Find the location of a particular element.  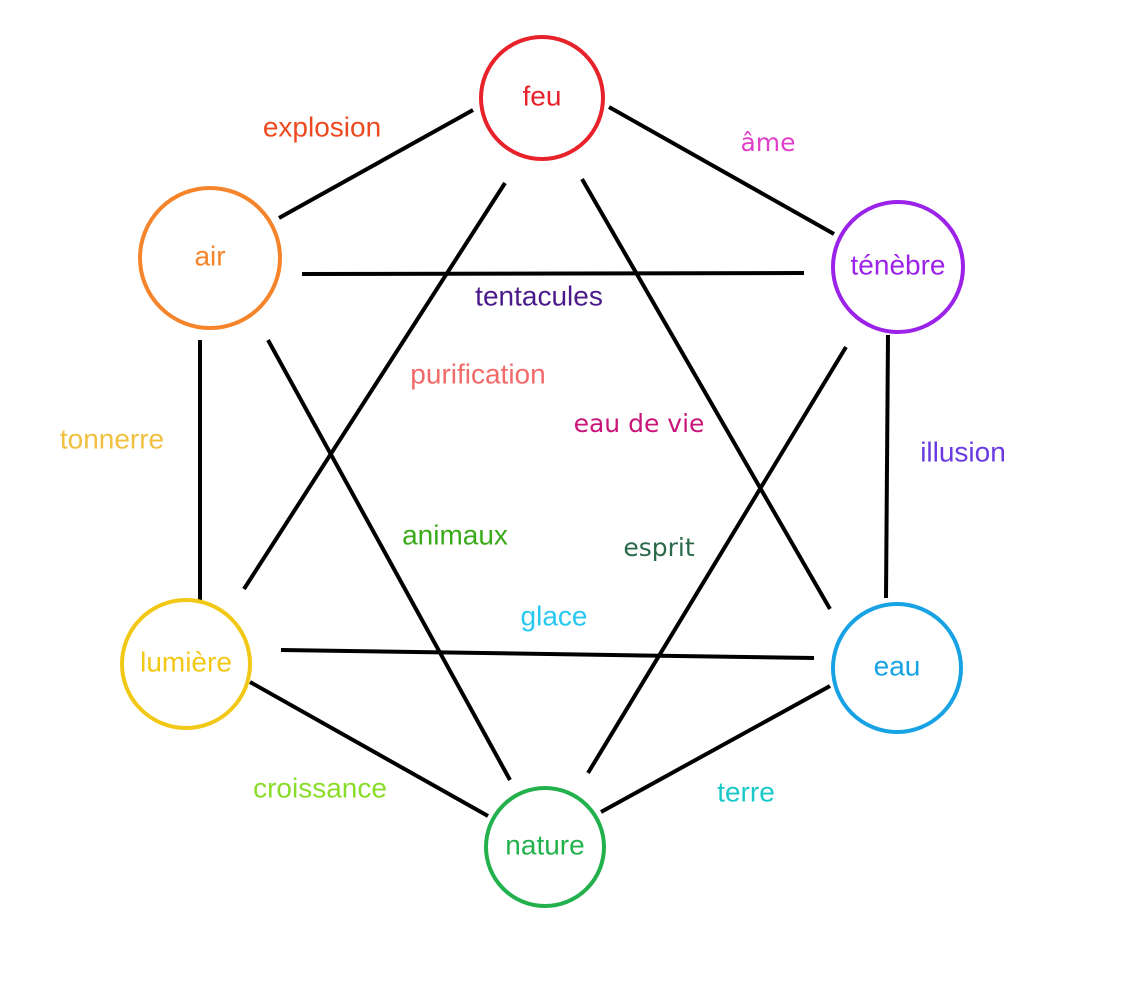

node-label-eau: eau is located at coordinates (897, 665).